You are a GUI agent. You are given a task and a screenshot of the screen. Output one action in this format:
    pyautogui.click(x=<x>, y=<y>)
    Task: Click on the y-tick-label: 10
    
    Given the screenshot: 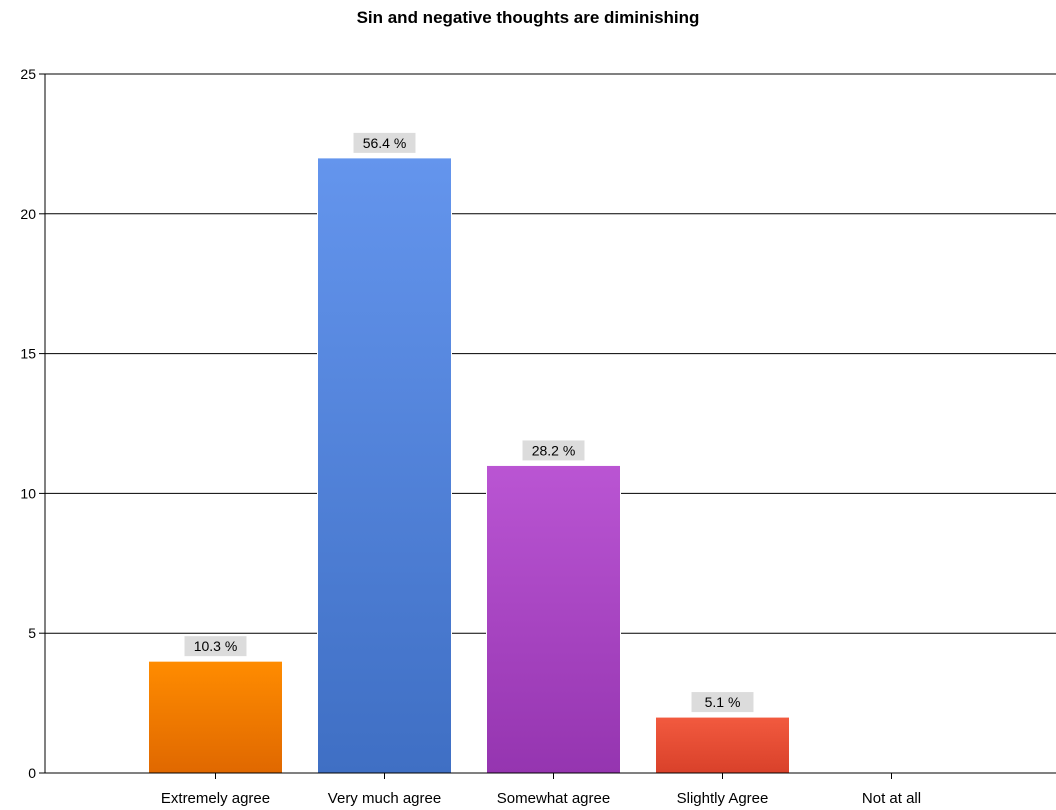 What is the action you would take?
    pyautogui.click(x=28, y=493)
    